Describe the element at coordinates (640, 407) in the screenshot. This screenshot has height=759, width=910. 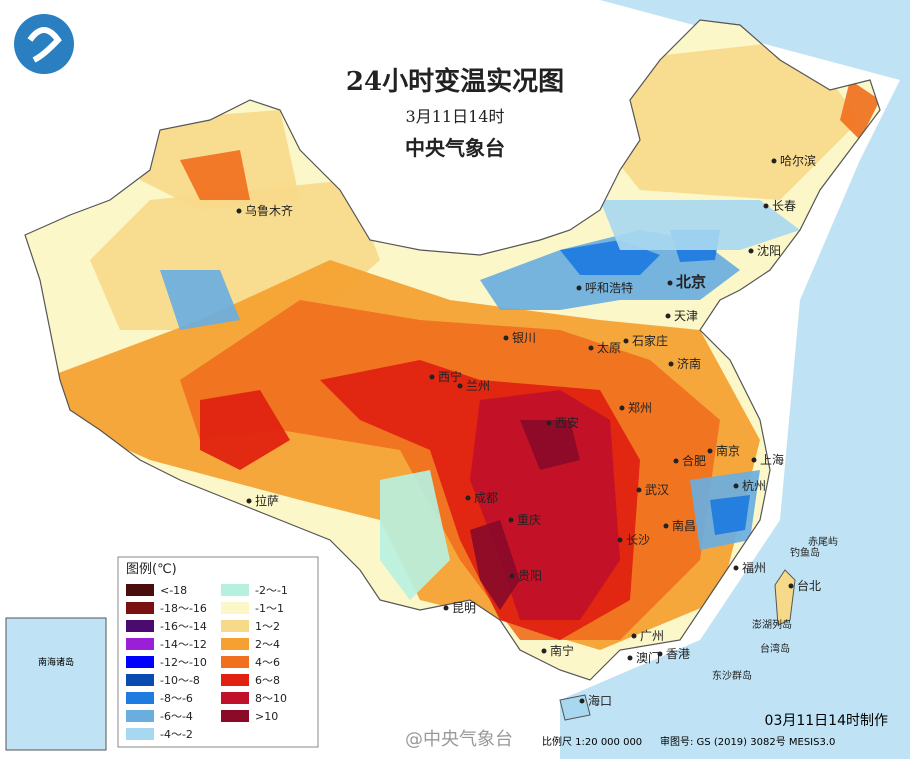
I see `city-label: 郑州` at that location.